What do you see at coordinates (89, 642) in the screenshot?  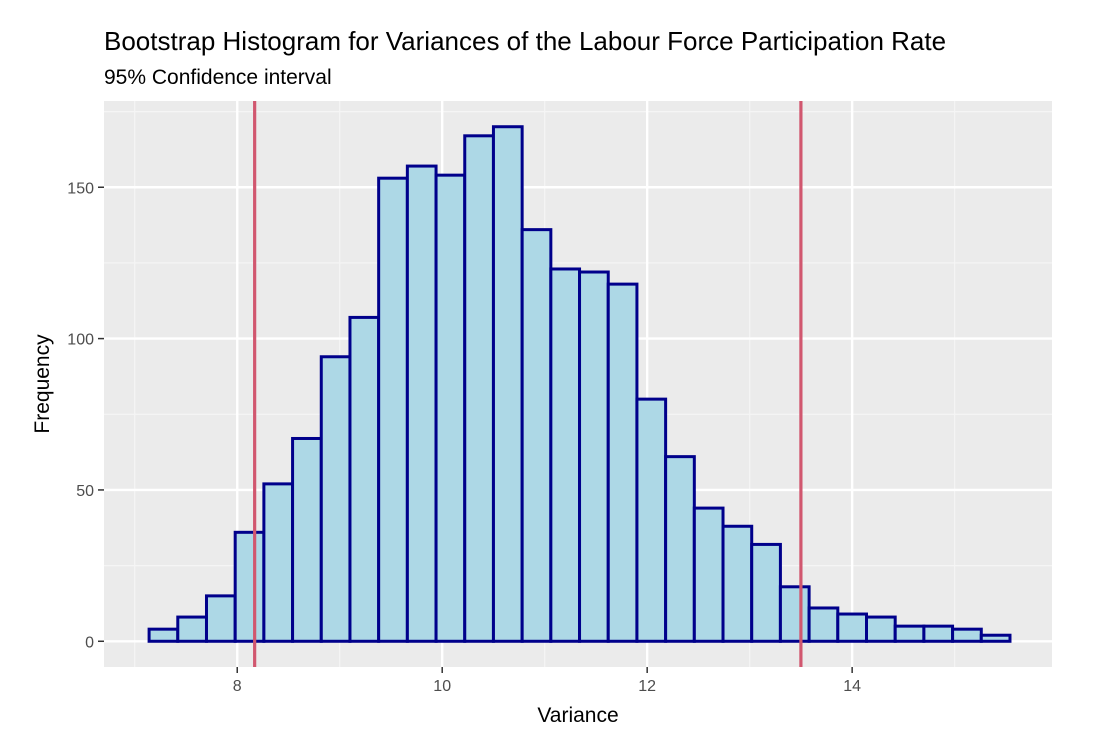 I see `y-tick-label: 0` at bounding box center [89, 642].